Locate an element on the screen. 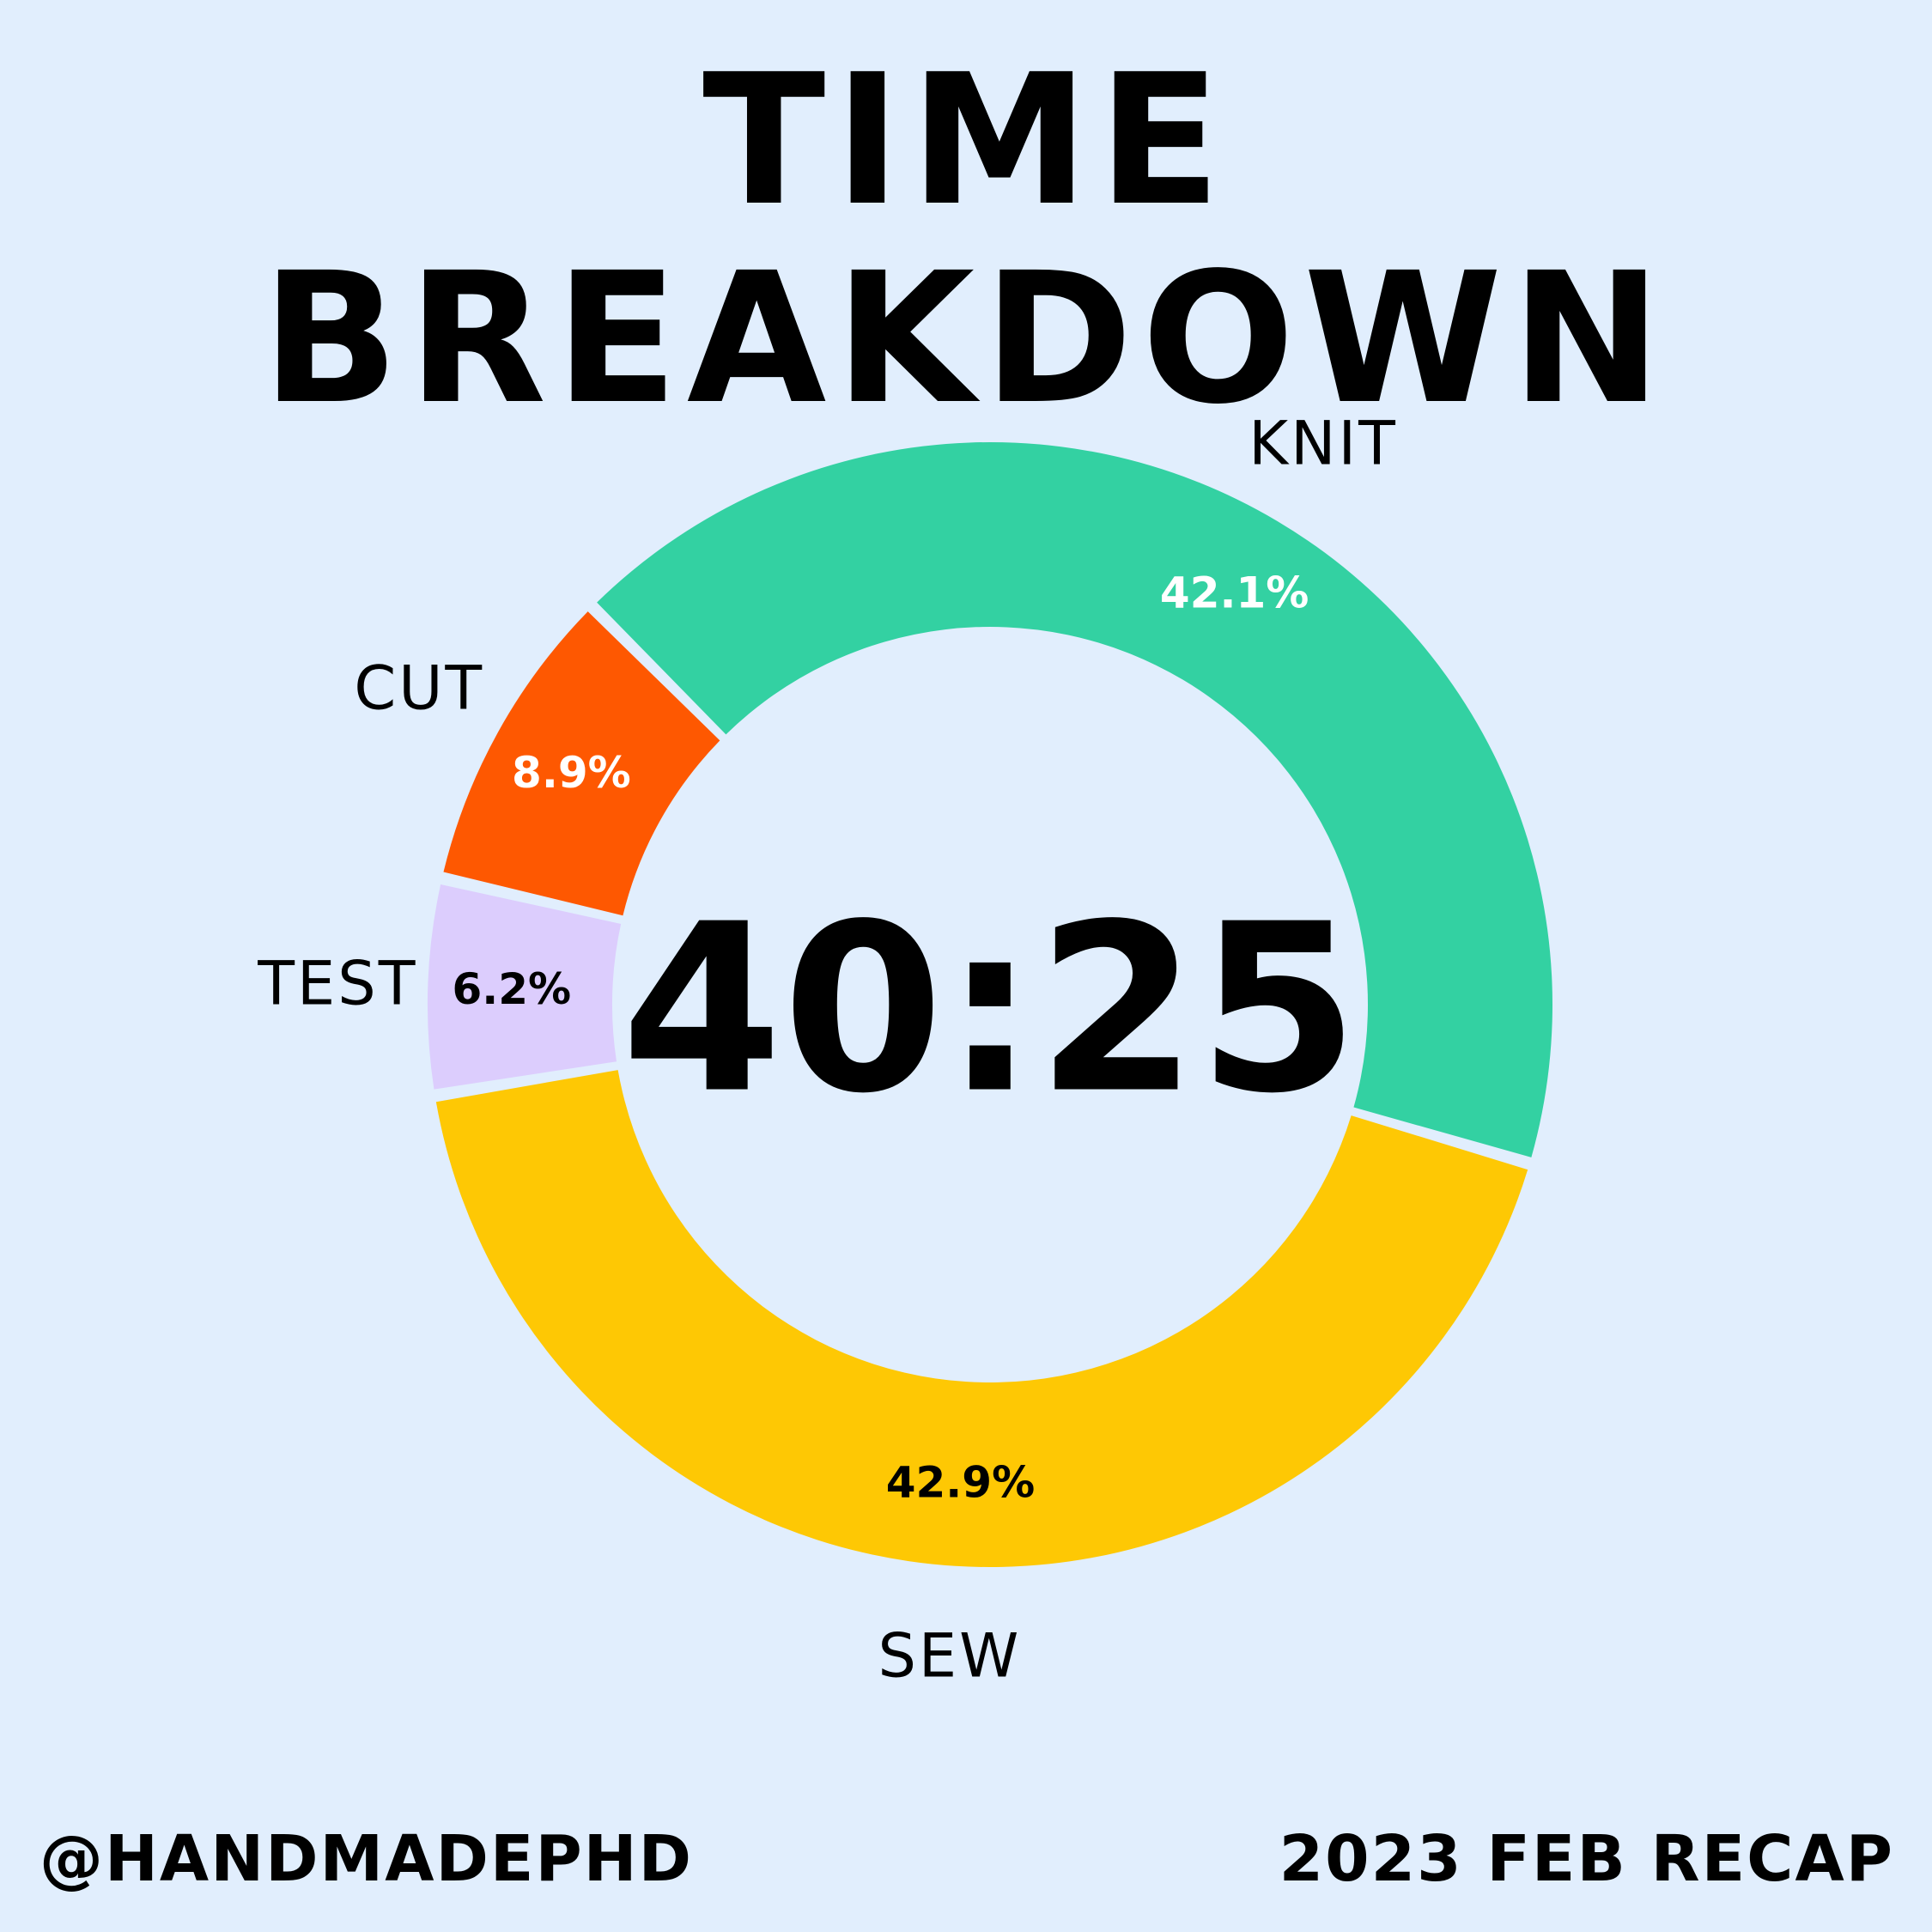 This screenshot has height=1932, width=1932. author-handle: @HANDMADEPHD is located at coordinates (366, 1859).